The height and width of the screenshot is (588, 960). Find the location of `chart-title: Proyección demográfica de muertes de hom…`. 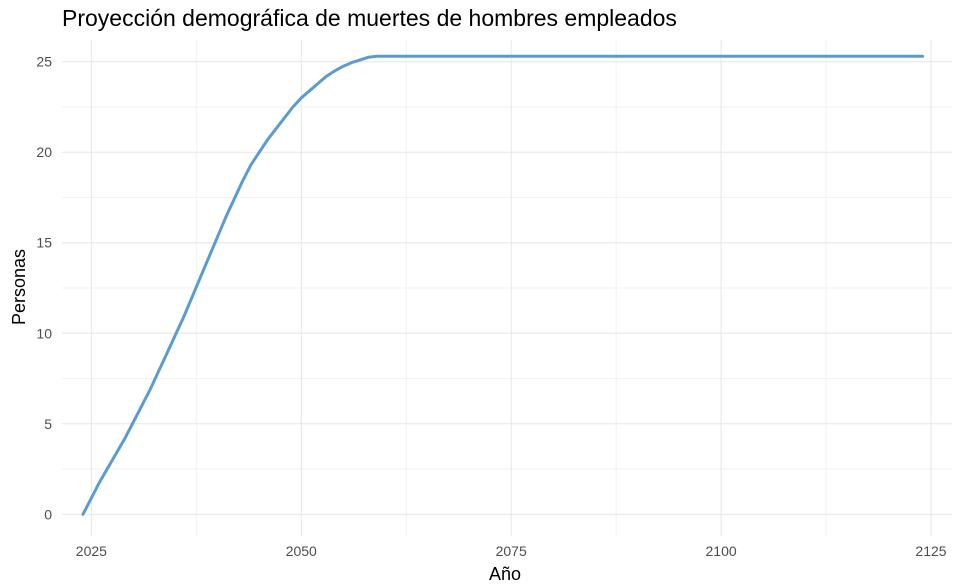

chart-title: Proyección demográfica de muertes de hom… is located at coordinates (369, 18).